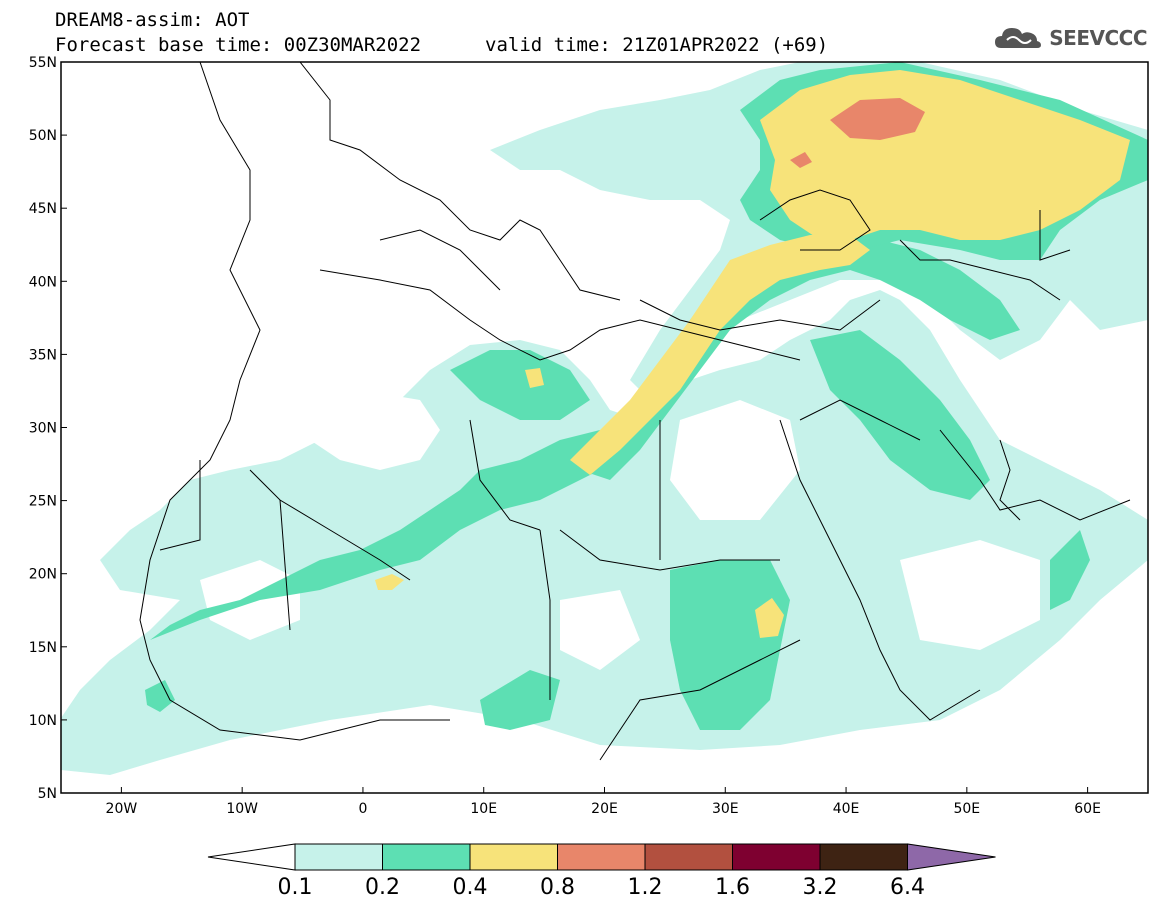 Image resolution: width=1165 pixels, height=905 pixels. What do you see at coordinates (370, 430) in the screenshot?
I see `clear-area-sahara-west` at bounding box center [370, 430].